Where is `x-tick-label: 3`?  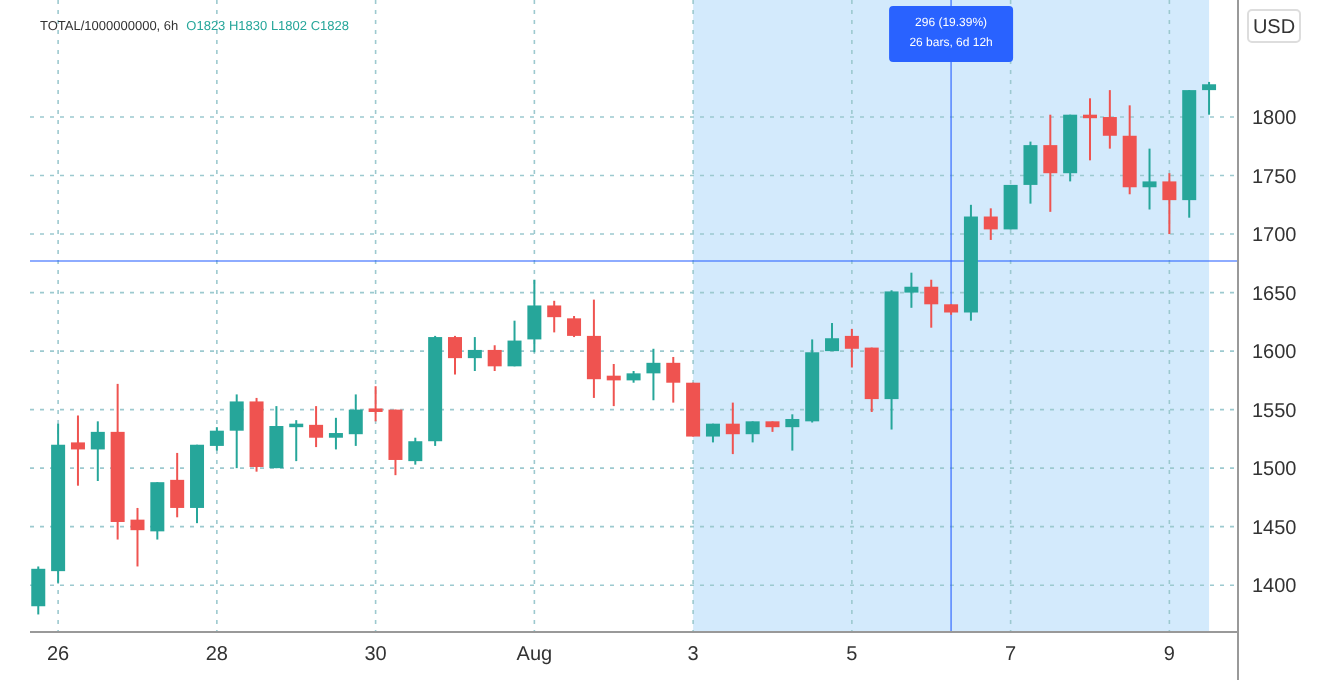 x-tick-label: 3 is located at coordinates (693, 655).